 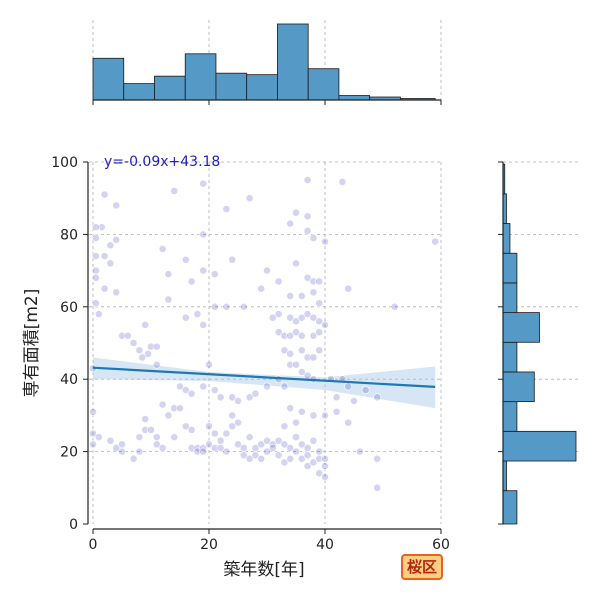 What do you see at coordinates (267, 62) in the screenshot?
I see `marginal-histogram-x` at bounding box center [267, 62].